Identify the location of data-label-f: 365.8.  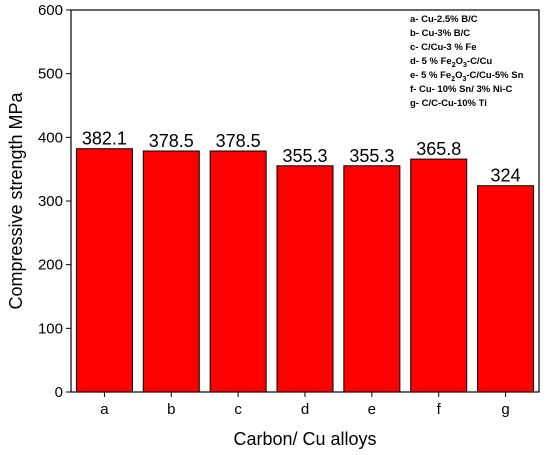
(438, 149).